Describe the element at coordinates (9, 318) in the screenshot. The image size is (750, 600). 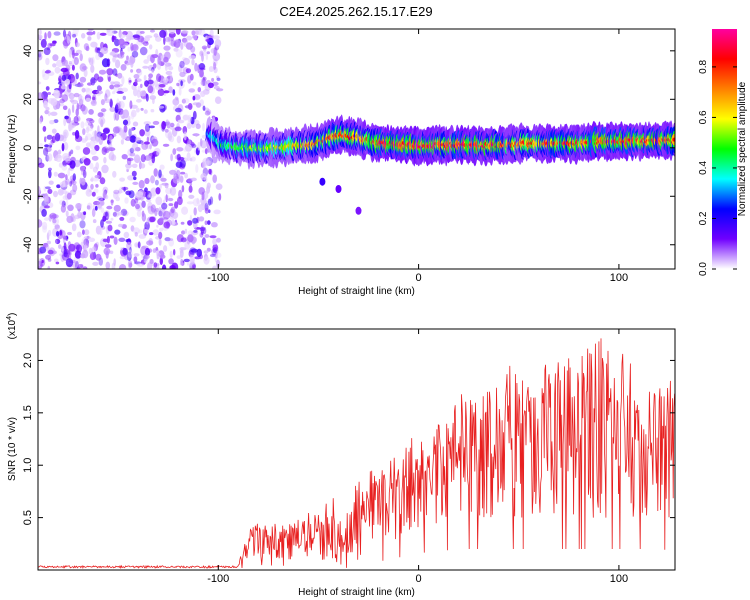
I see `snr-scale-exponent: 4` at that location.